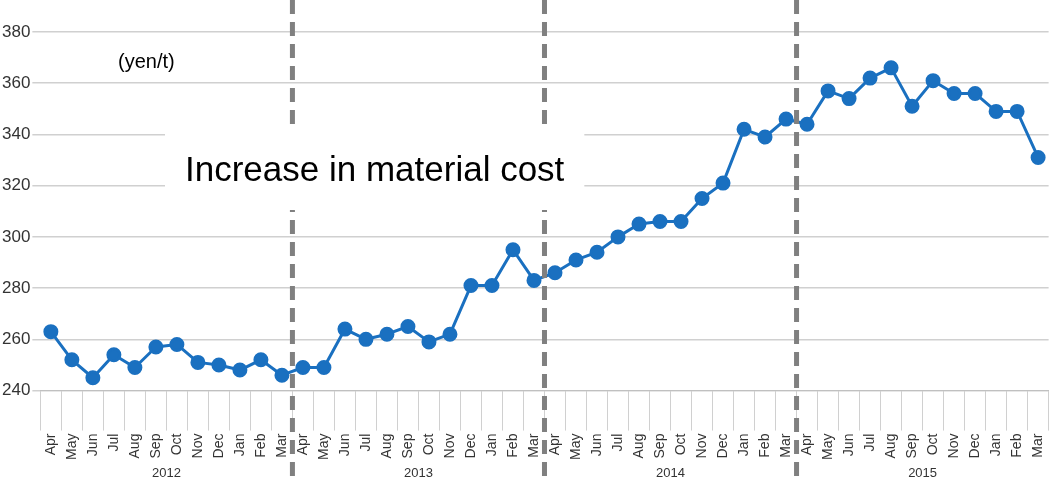  What do you see at coordinates (16, 82) in the screenshot?
I see `y-tick-label: 360` at bounding box center [16, 82].